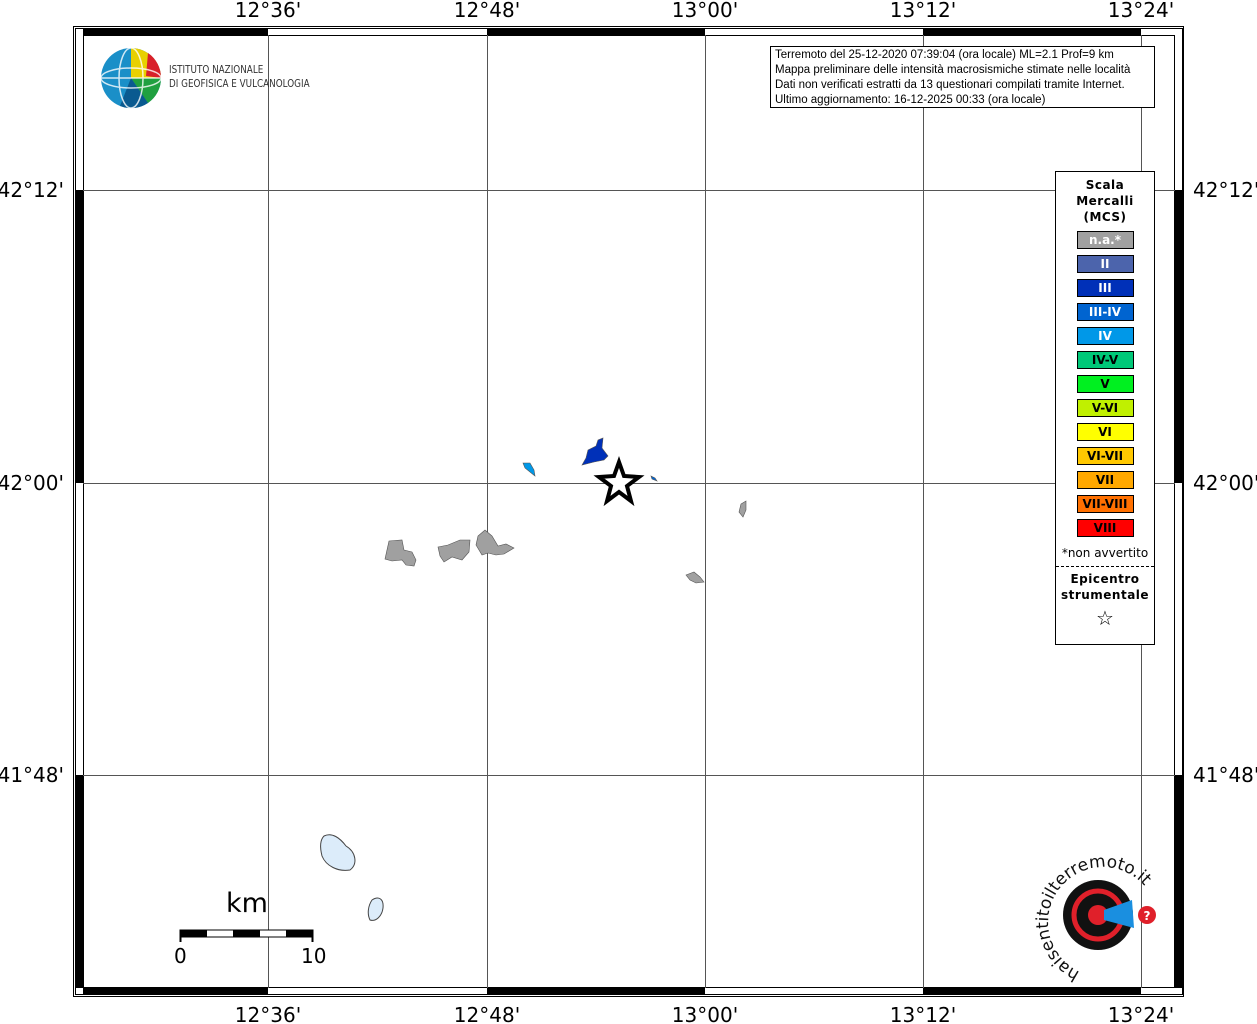 This screenshot has width=1257, height=1024. I want to click on tick-top: 13°24', so click(1141, 11).